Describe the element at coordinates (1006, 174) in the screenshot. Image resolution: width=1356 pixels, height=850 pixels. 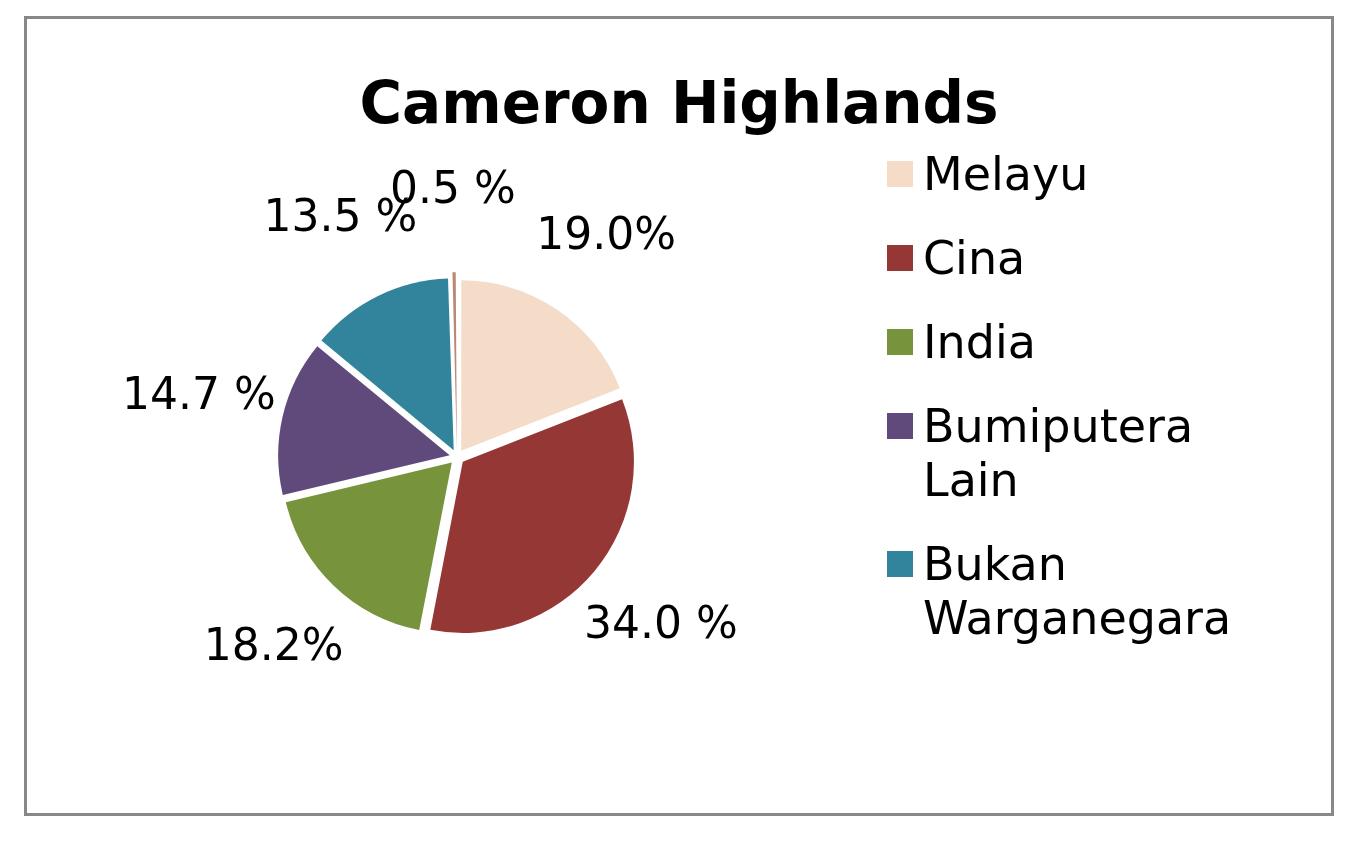
I see `legend-label: Melayu` at that location.